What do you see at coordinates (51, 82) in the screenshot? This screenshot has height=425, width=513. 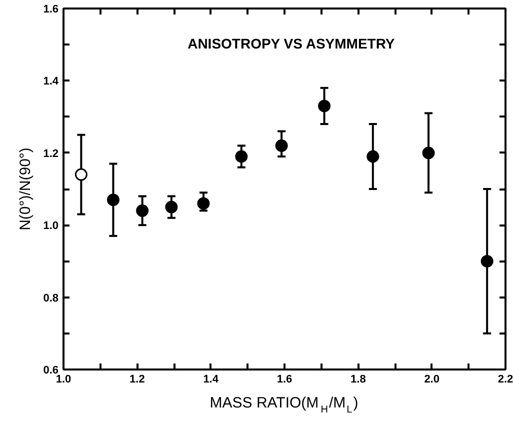 I see `y-tick-label: 1.4` at bounding box center [51, 82].